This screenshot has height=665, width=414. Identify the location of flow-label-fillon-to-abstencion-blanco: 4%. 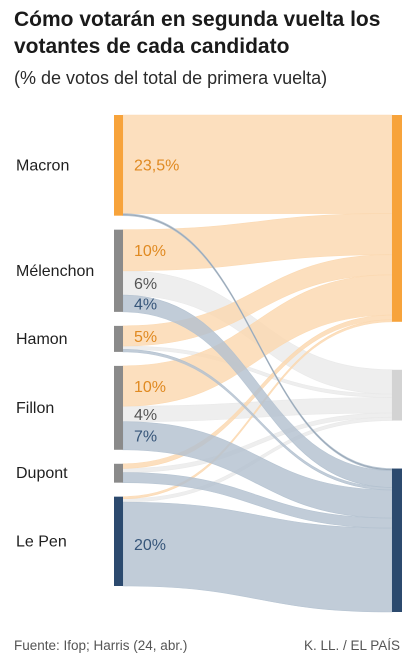
(145, 415).